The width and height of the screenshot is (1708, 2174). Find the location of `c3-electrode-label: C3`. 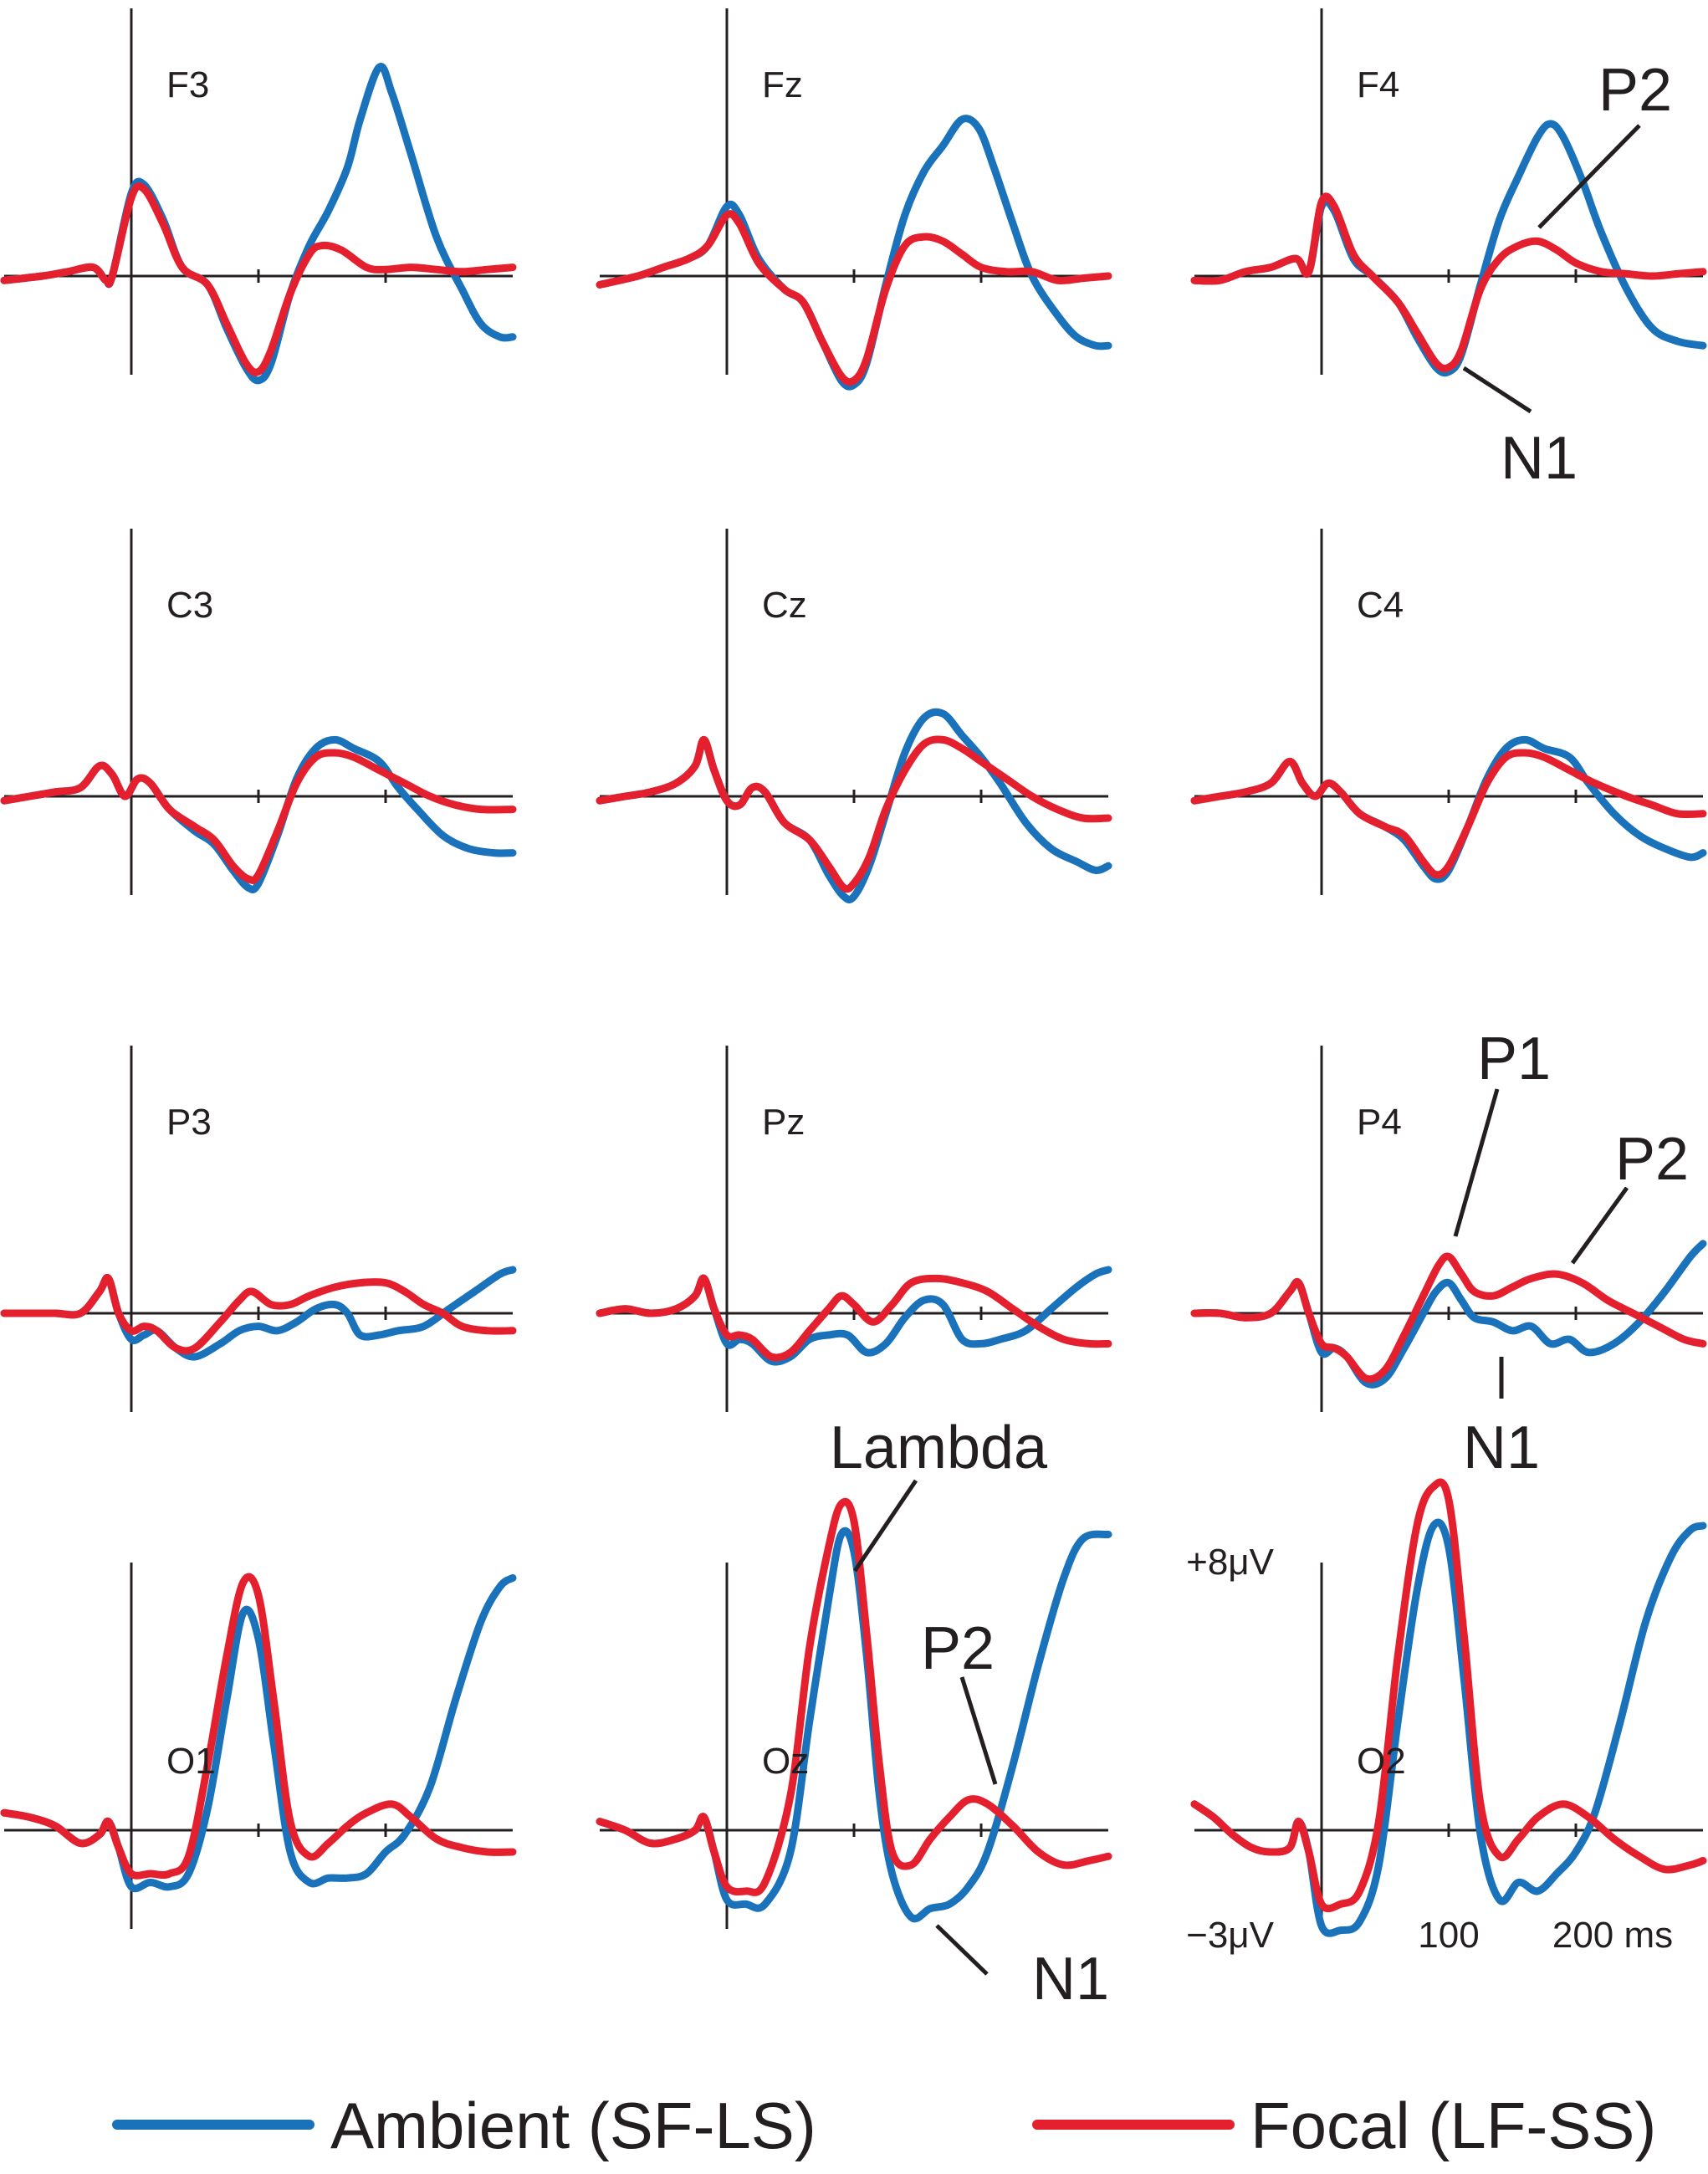

c3-electrode-label: C3 is located at coordinates (190, 605).